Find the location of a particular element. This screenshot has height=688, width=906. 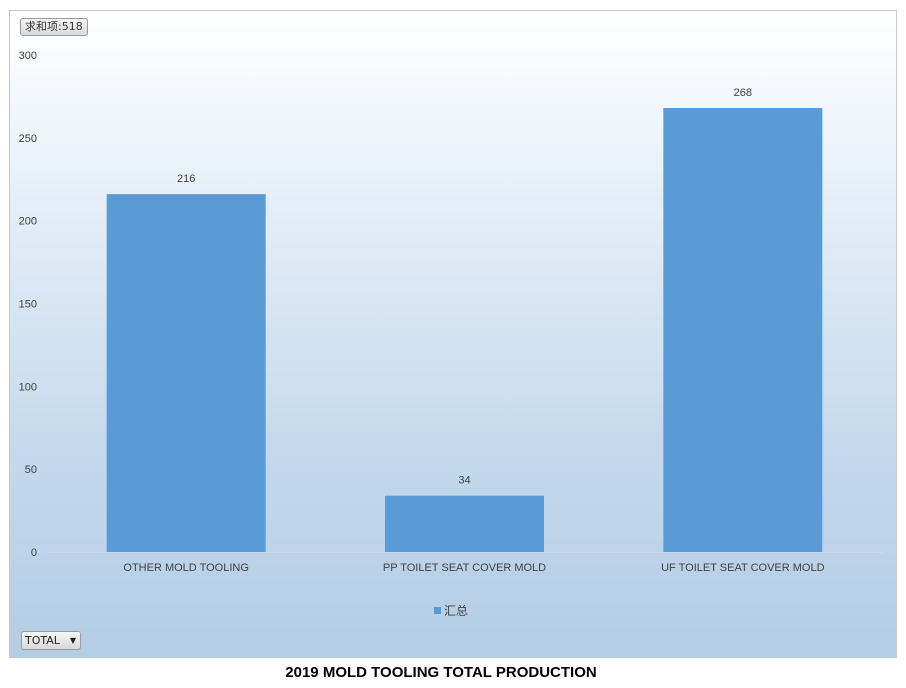

x-tick-label: PP TOILET SEAT COVER MOLD is located at coordinates (464, 568).